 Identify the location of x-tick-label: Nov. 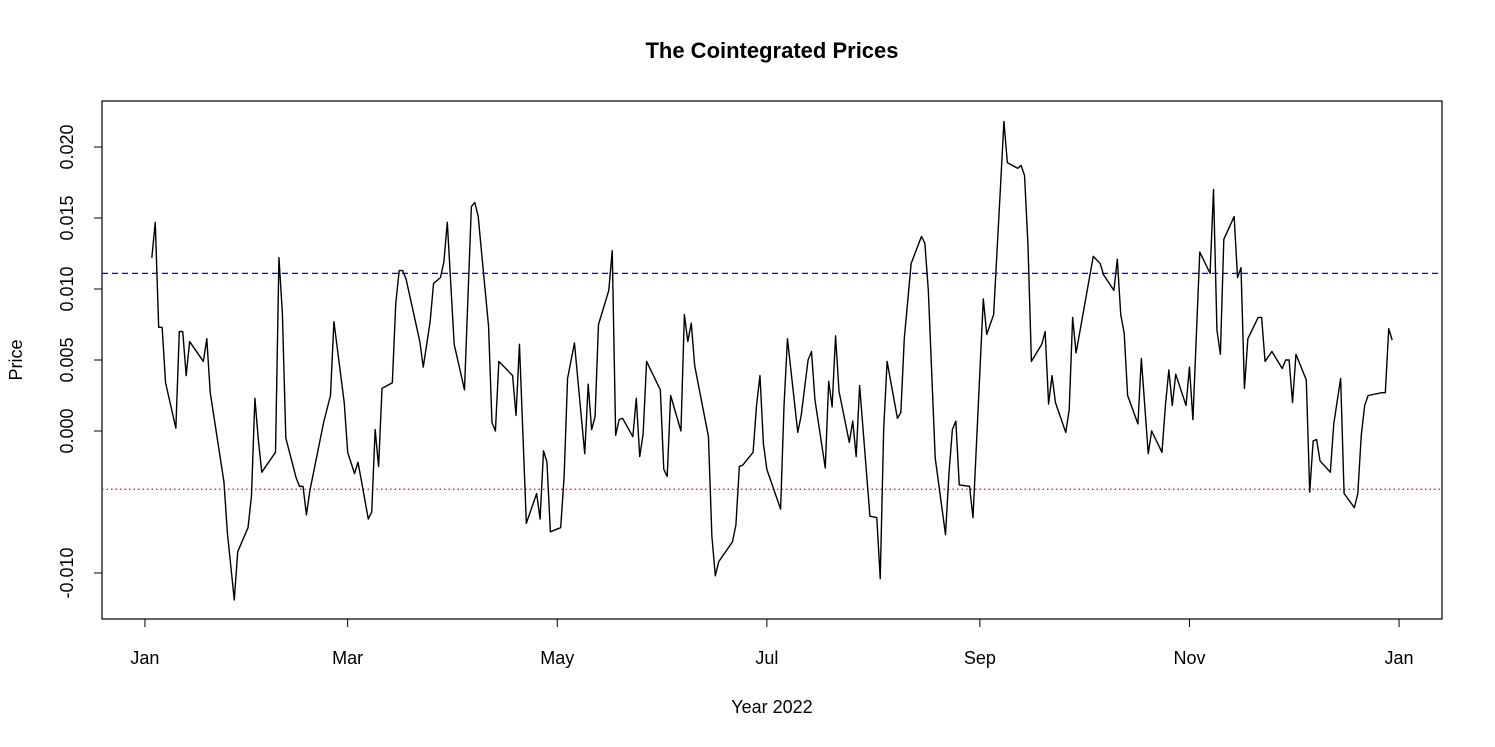
(1189, 658).